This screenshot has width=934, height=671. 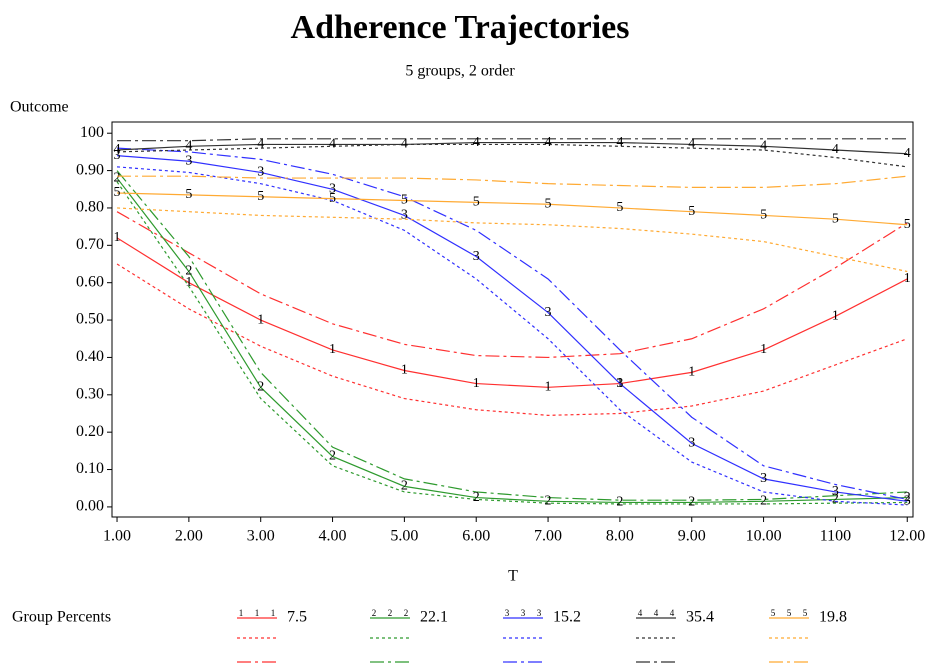 I want to click on y-tick-label: 0.90, so click(x=90, y=169).